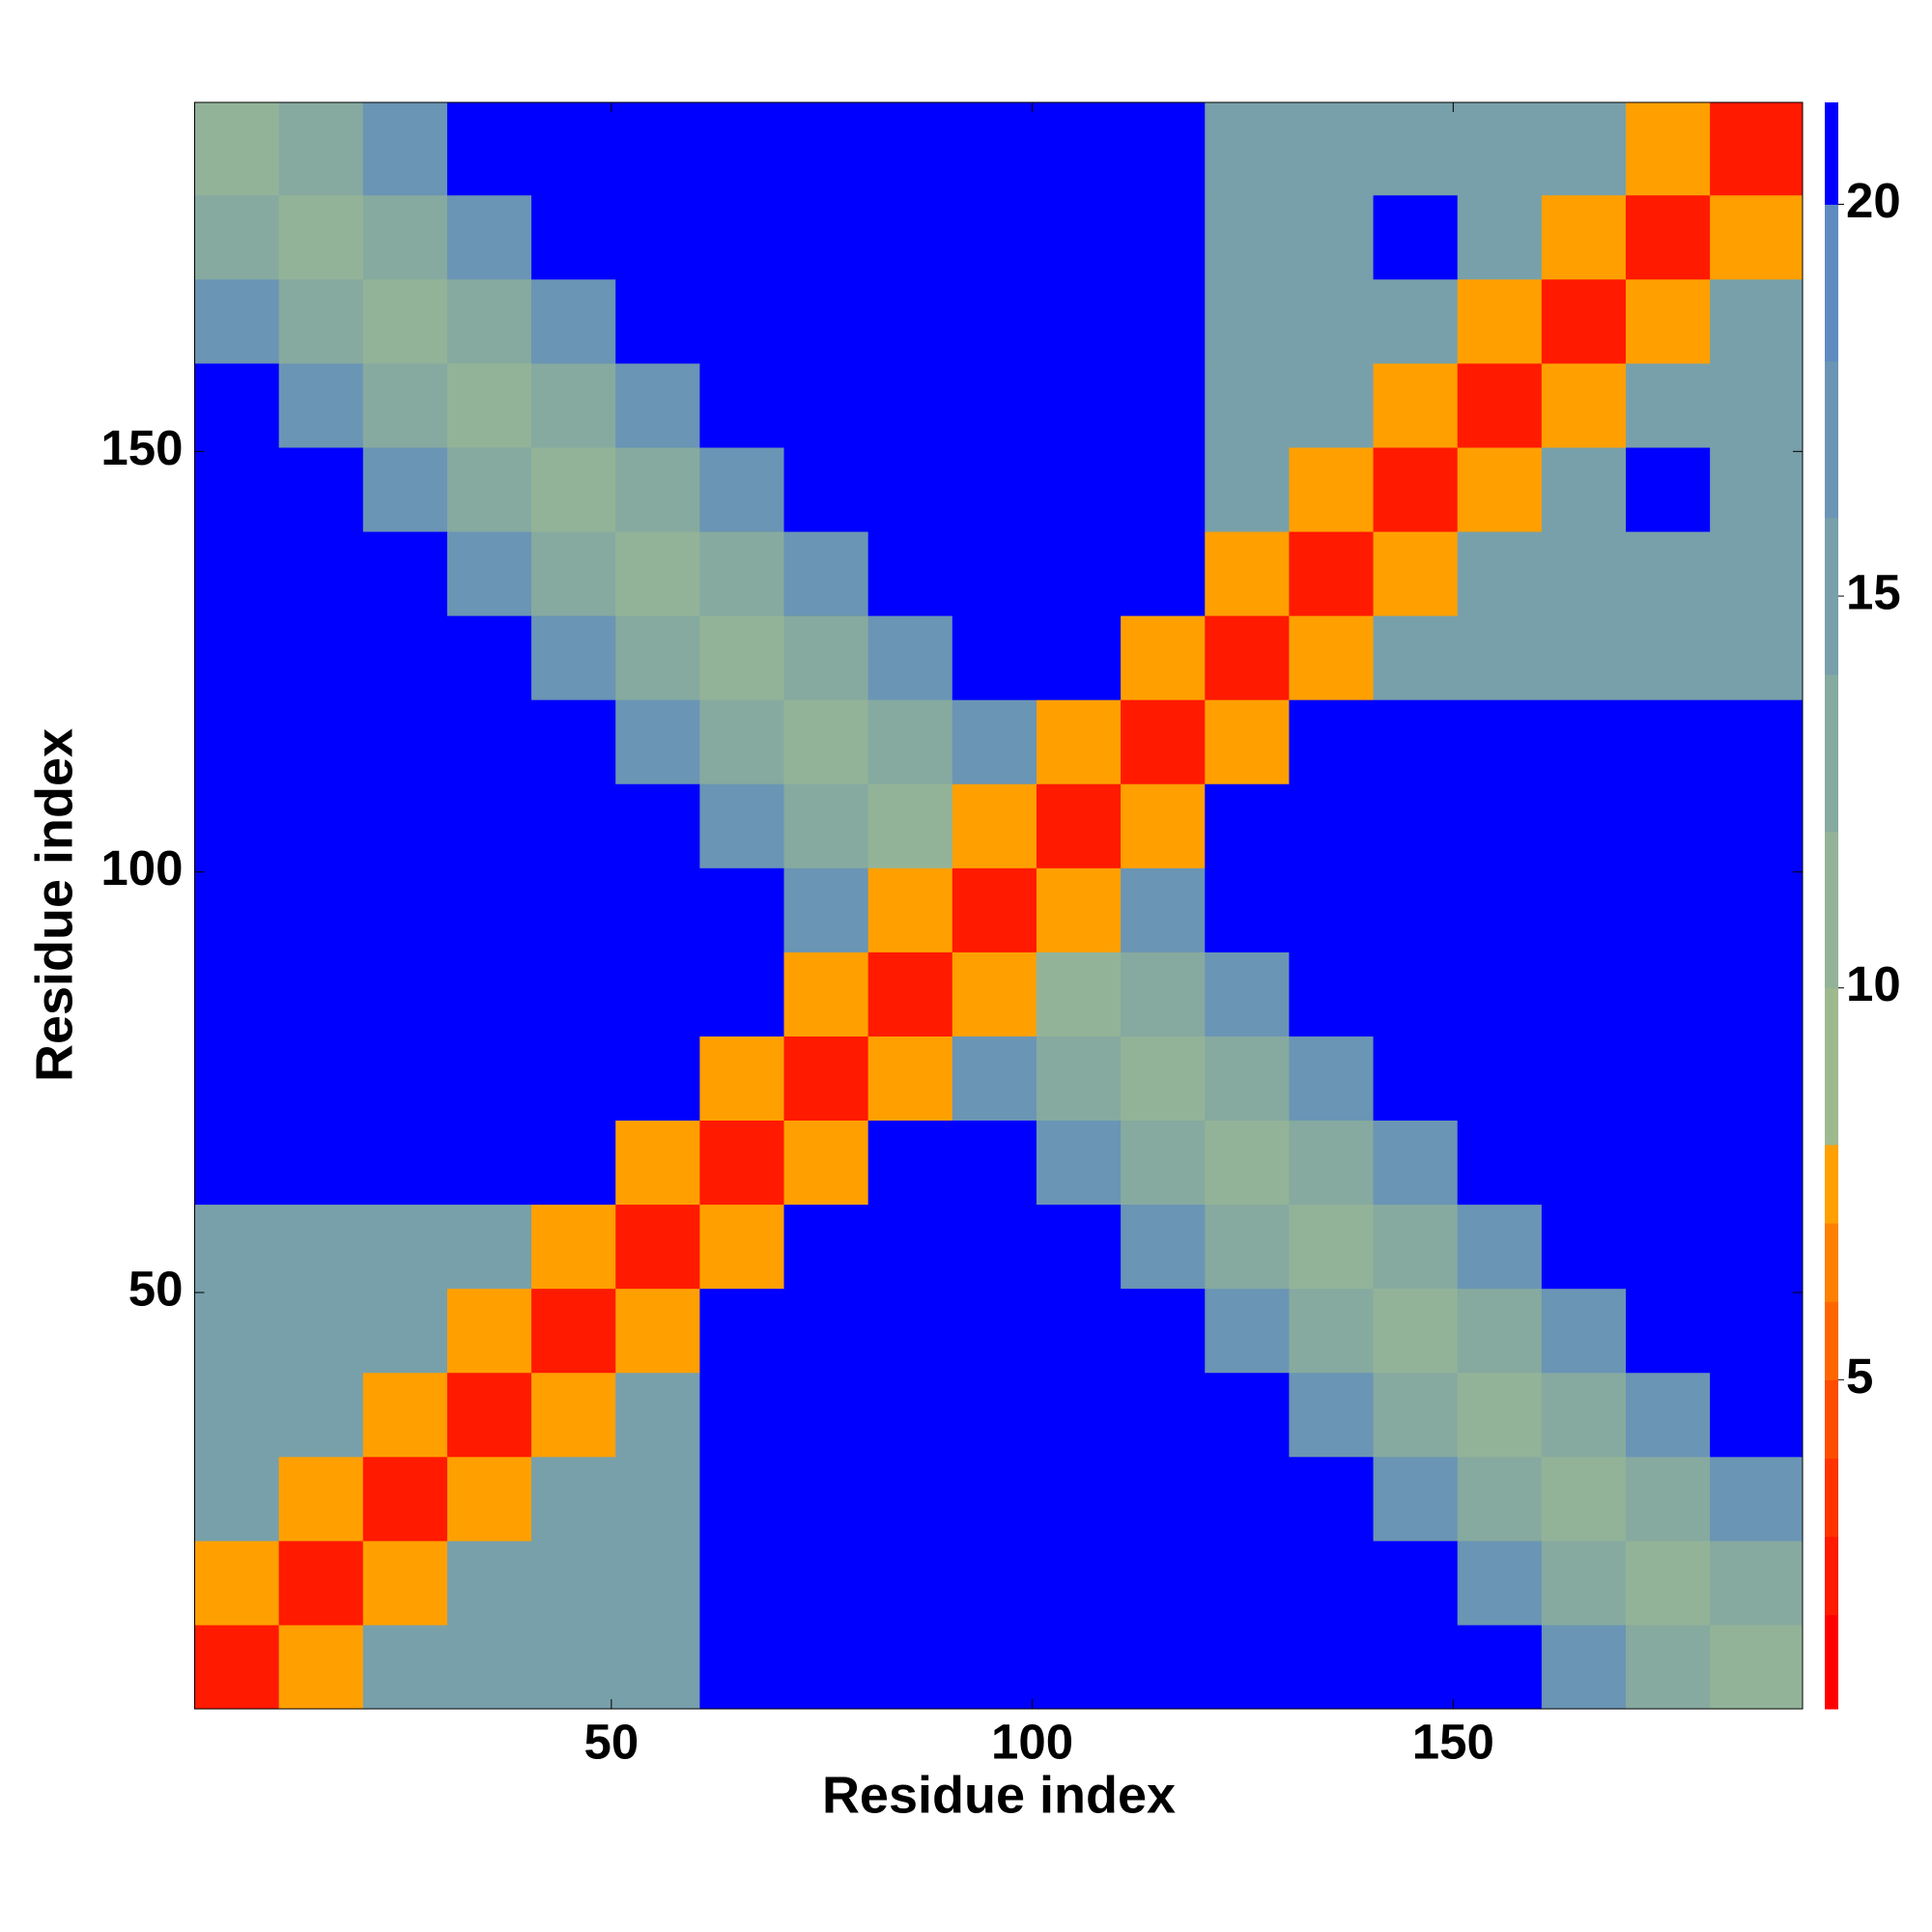 The image size is (1932, 1932). I want to click on y-tick-label: 150, so click(141, 447).